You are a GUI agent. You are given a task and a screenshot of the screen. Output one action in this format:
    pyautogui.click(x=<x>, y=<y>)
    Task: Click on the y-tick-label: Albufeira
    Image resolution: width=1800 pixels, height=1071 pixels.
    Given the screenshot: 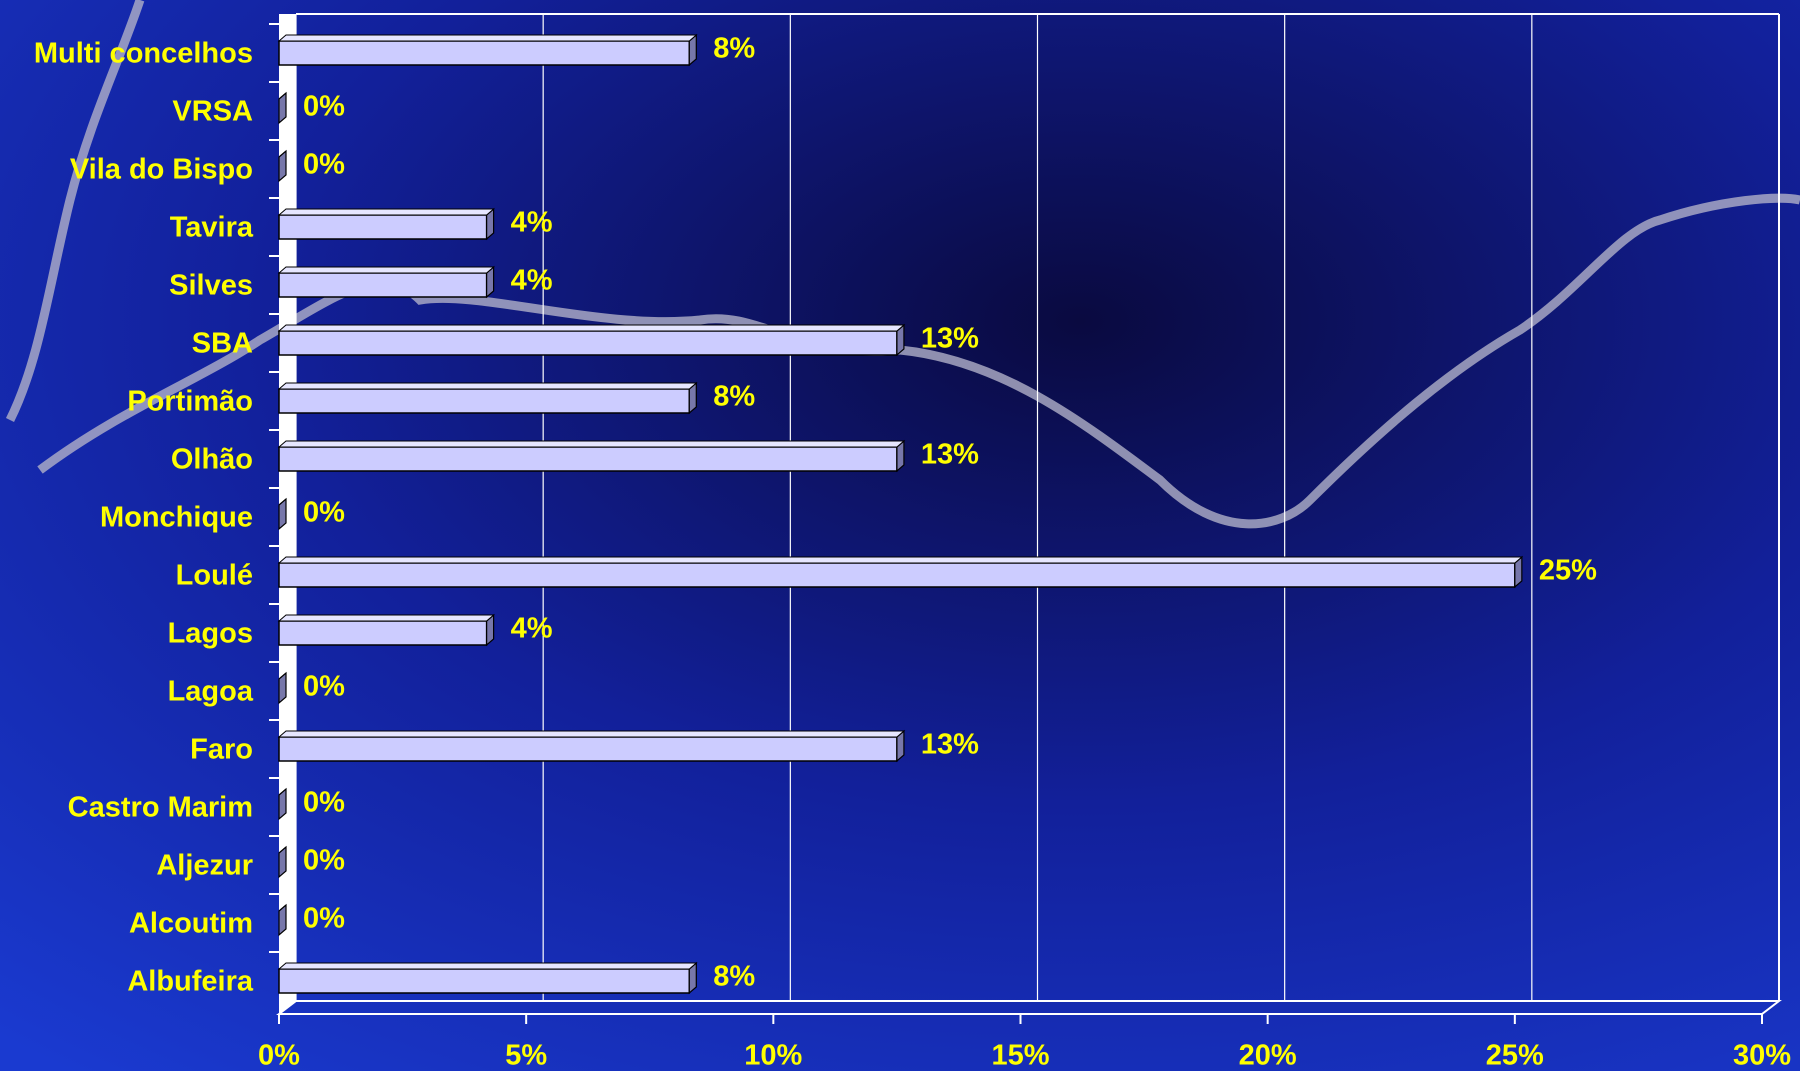 What is the action you would take?
    pyautogui.click(x=190, y=982)
    